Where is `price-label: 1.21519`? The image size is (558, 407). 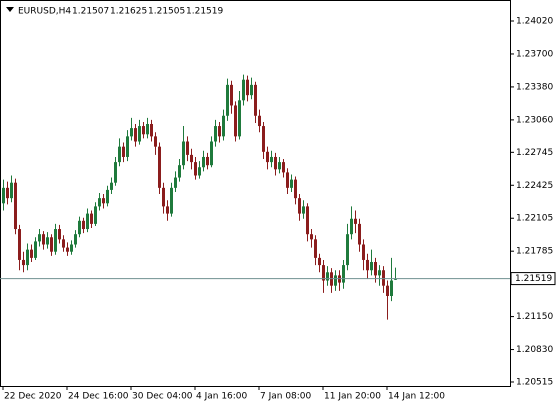 price-label: 1.21519 is located at coordinates (533, 279).